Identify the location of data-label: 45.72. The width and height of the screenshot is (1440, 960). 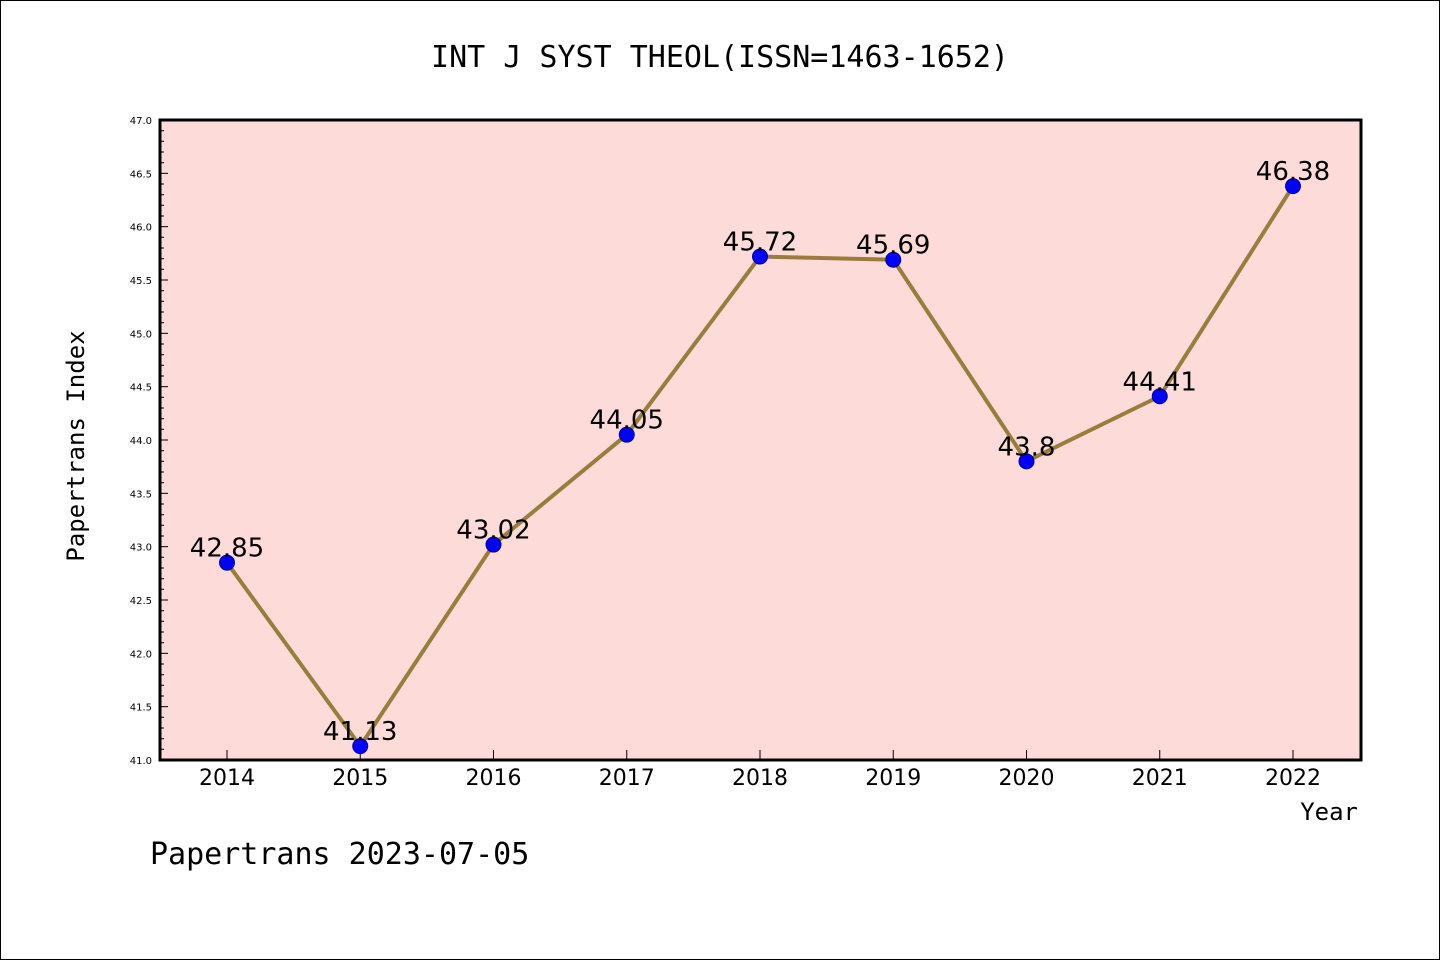
(760, 243).